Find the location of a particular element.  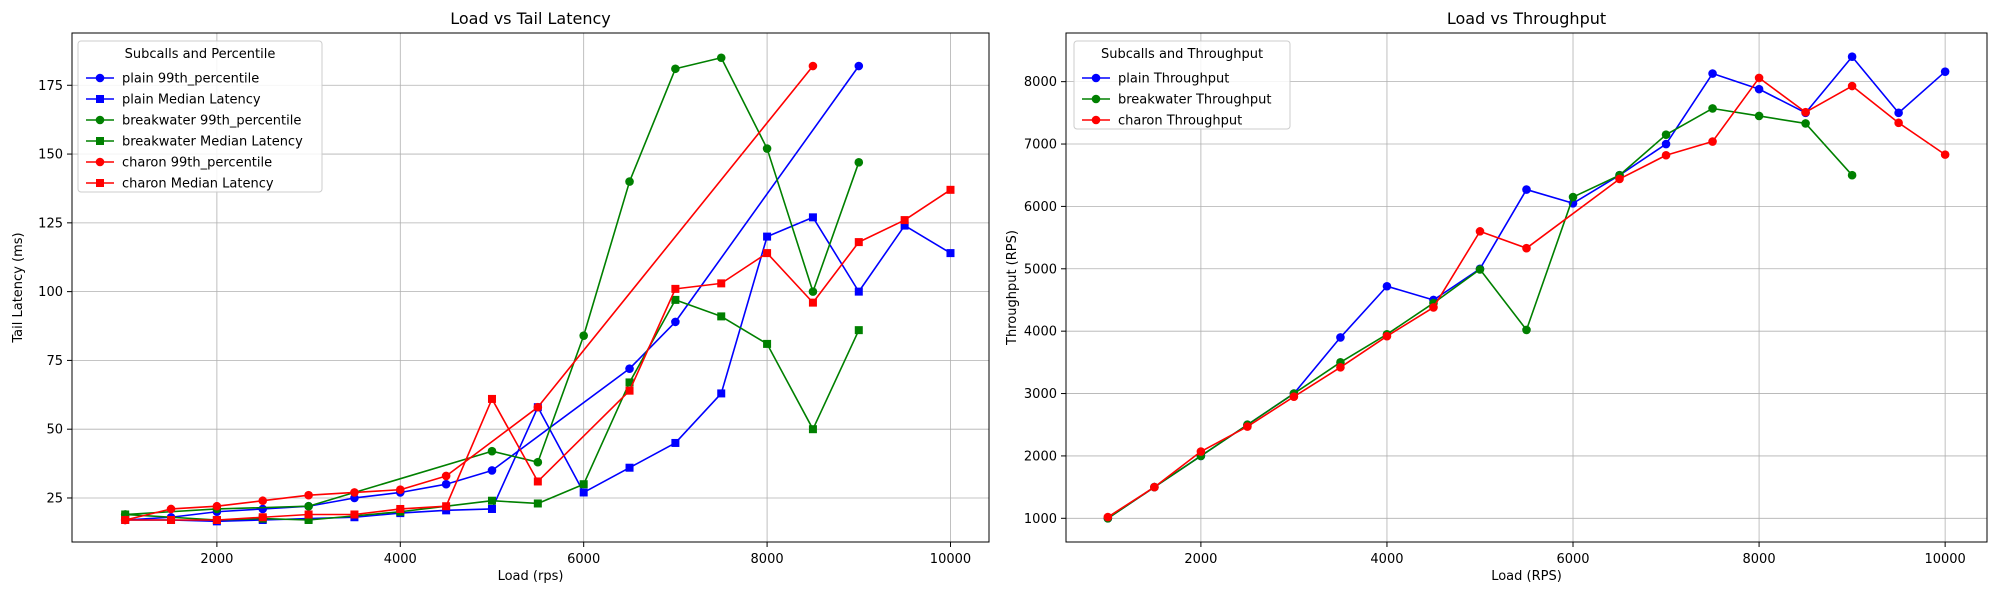

legend-entry: plain Throughput is located at coordinates (1155, 79).